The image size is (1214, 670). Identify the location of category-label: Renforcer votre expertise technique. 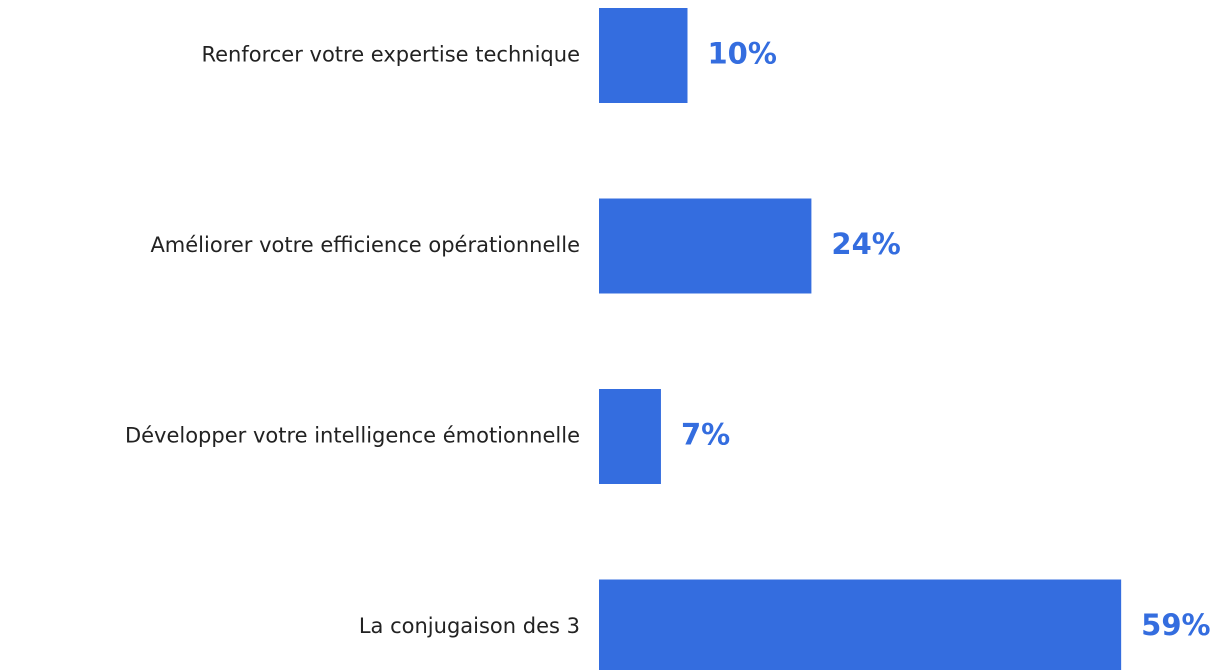
(390, 55).